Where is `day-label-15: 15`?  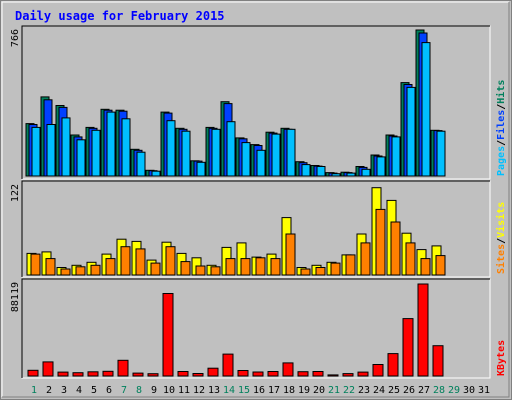 day-label-15: 15 is located at coordinates (244, 390).